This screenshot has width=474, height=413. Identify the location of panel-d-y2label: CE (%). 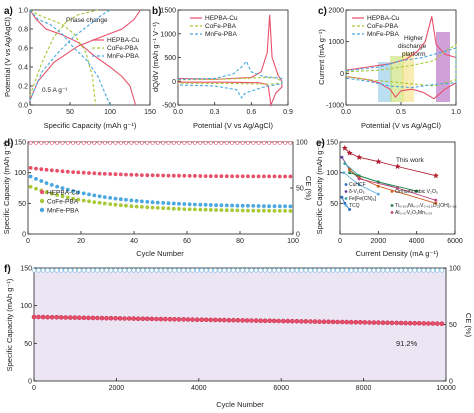
(308, 188).